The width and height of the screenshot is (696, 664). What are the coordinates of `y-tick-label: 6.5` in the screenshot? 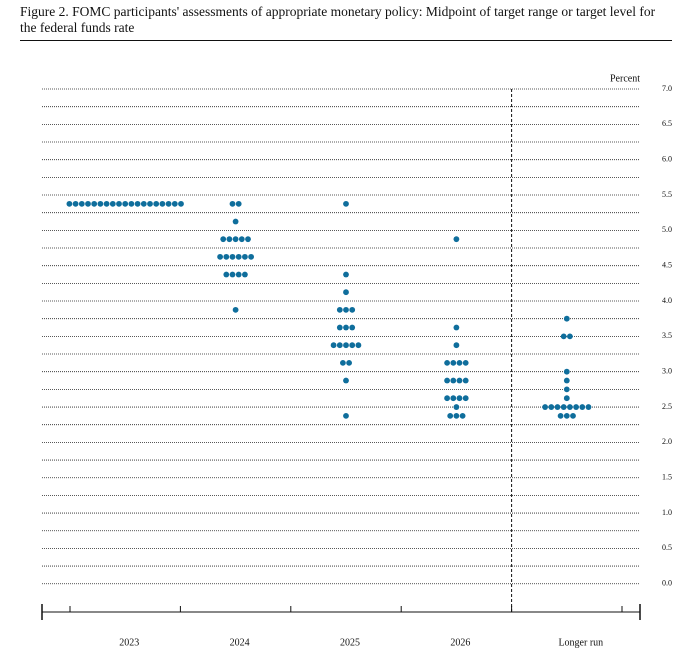 It's located at (667, 123).